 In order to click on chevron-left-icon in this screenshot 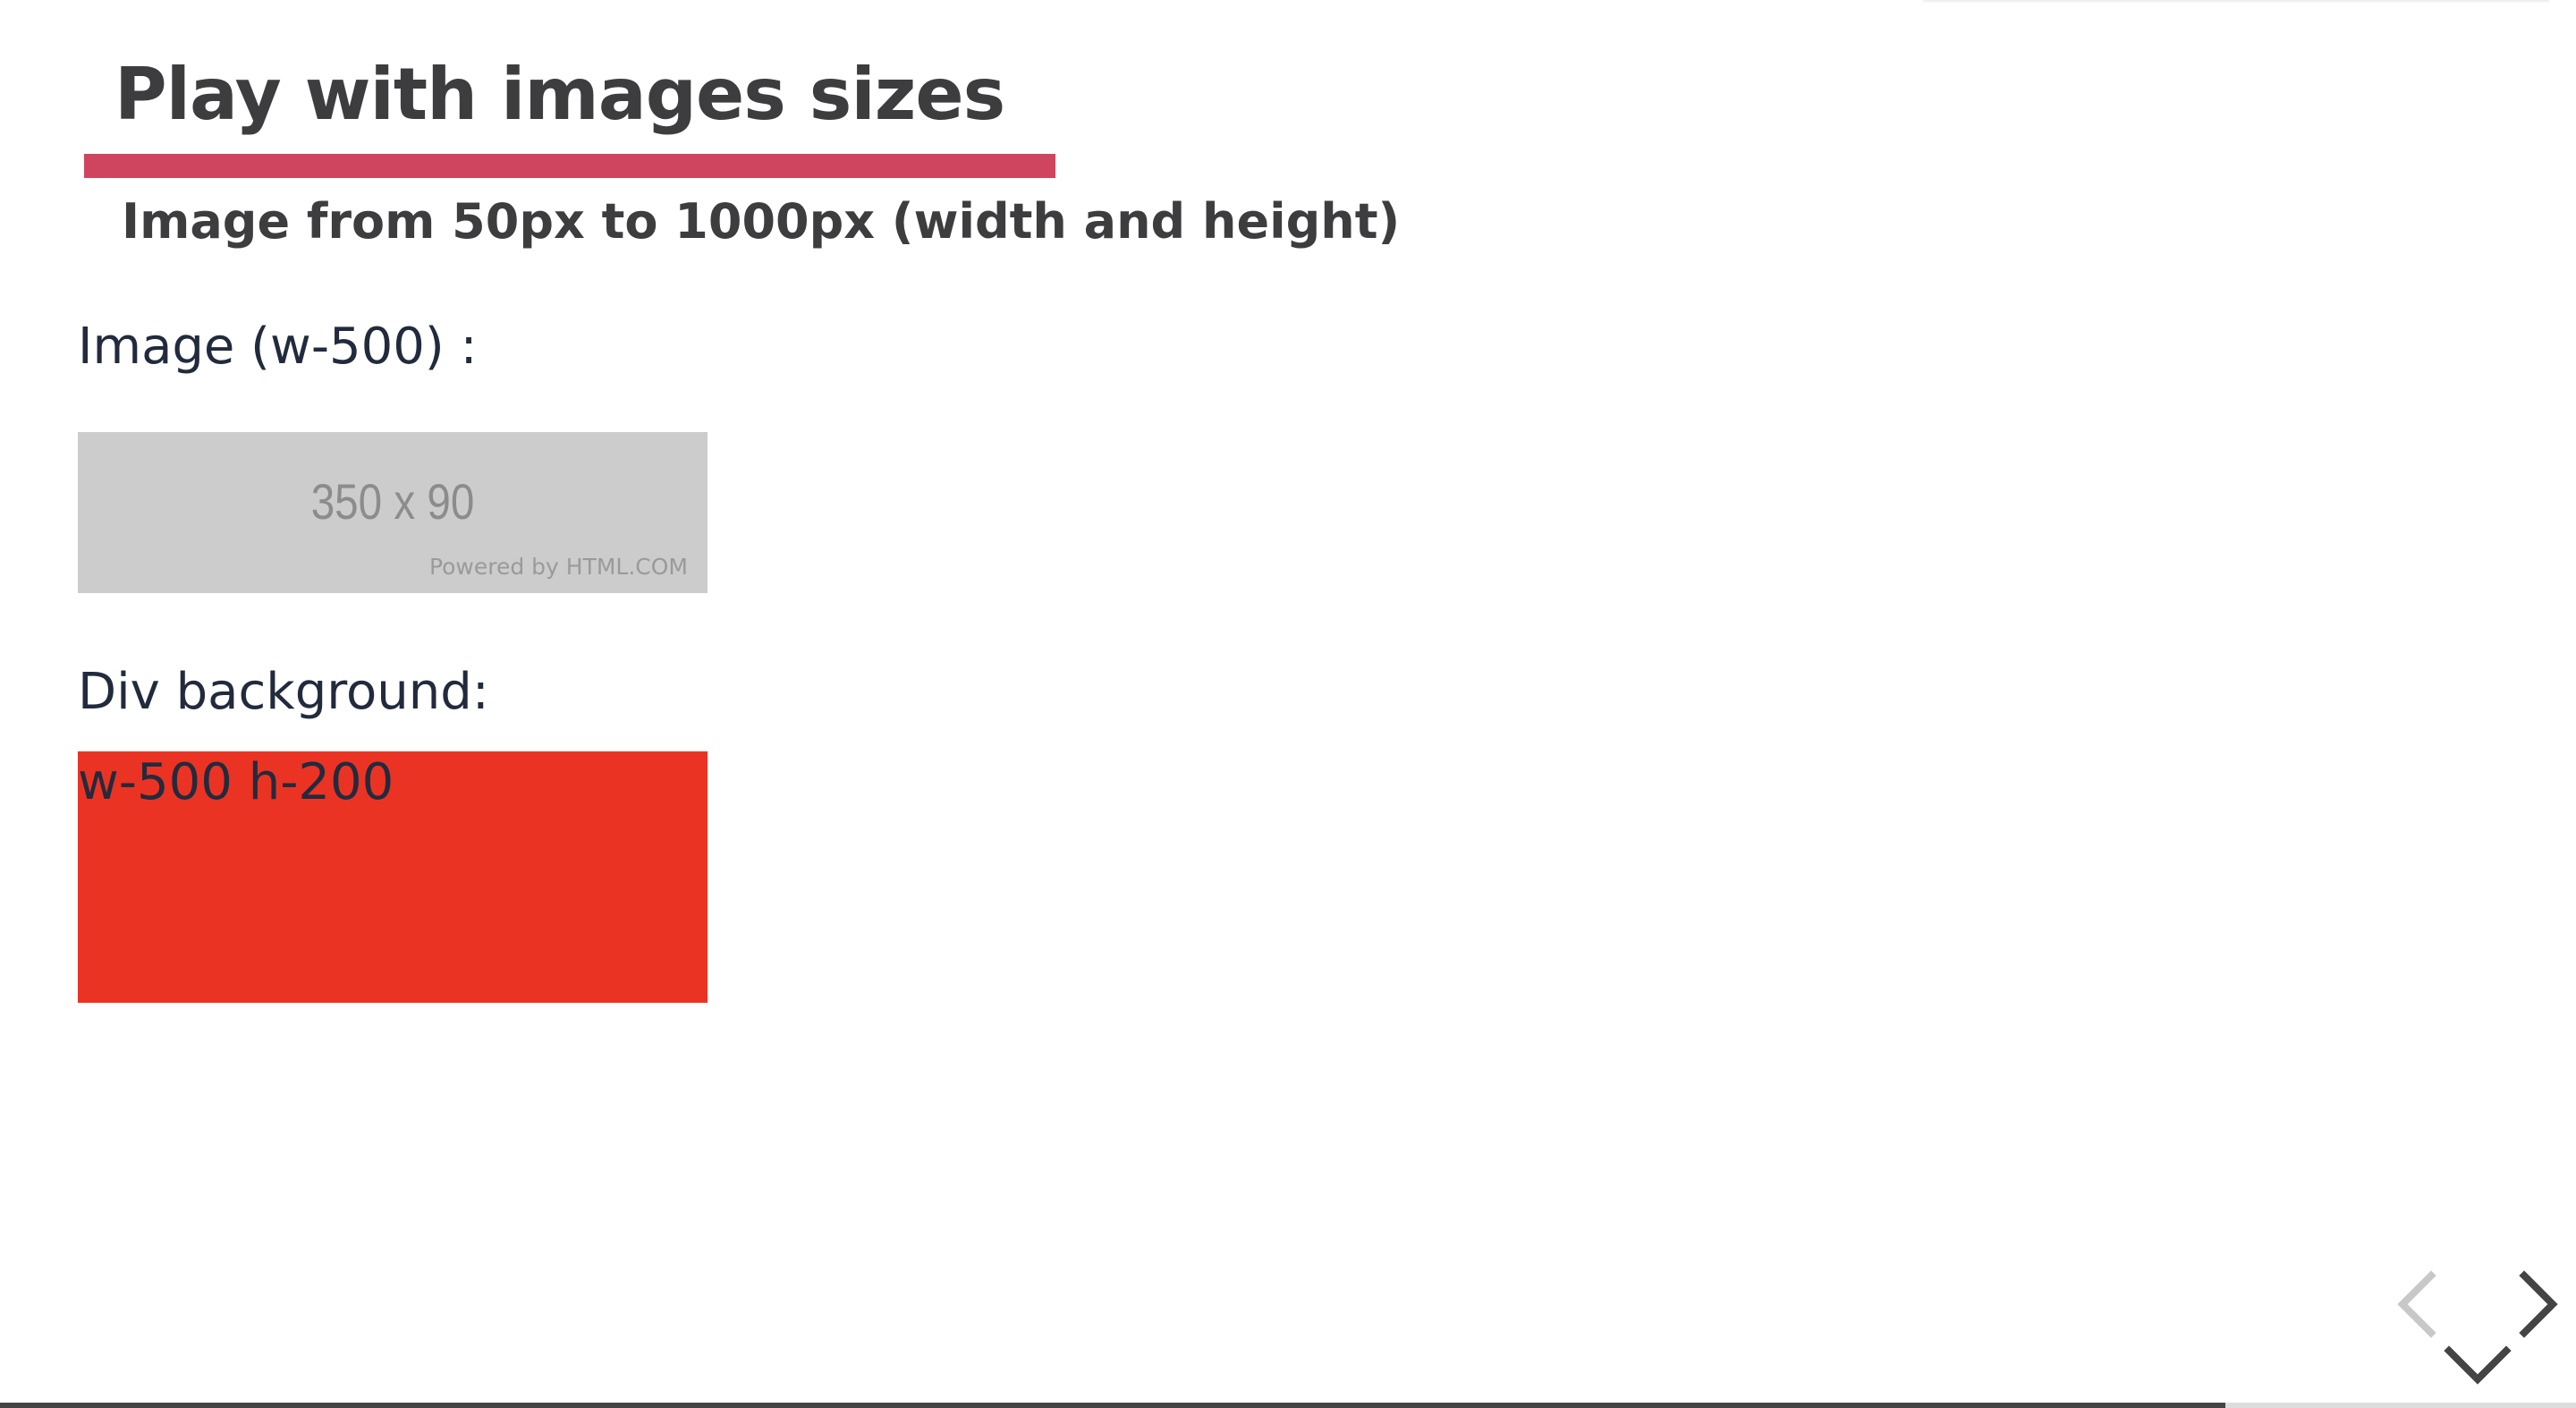, I will do `click(2416, 1304)`.